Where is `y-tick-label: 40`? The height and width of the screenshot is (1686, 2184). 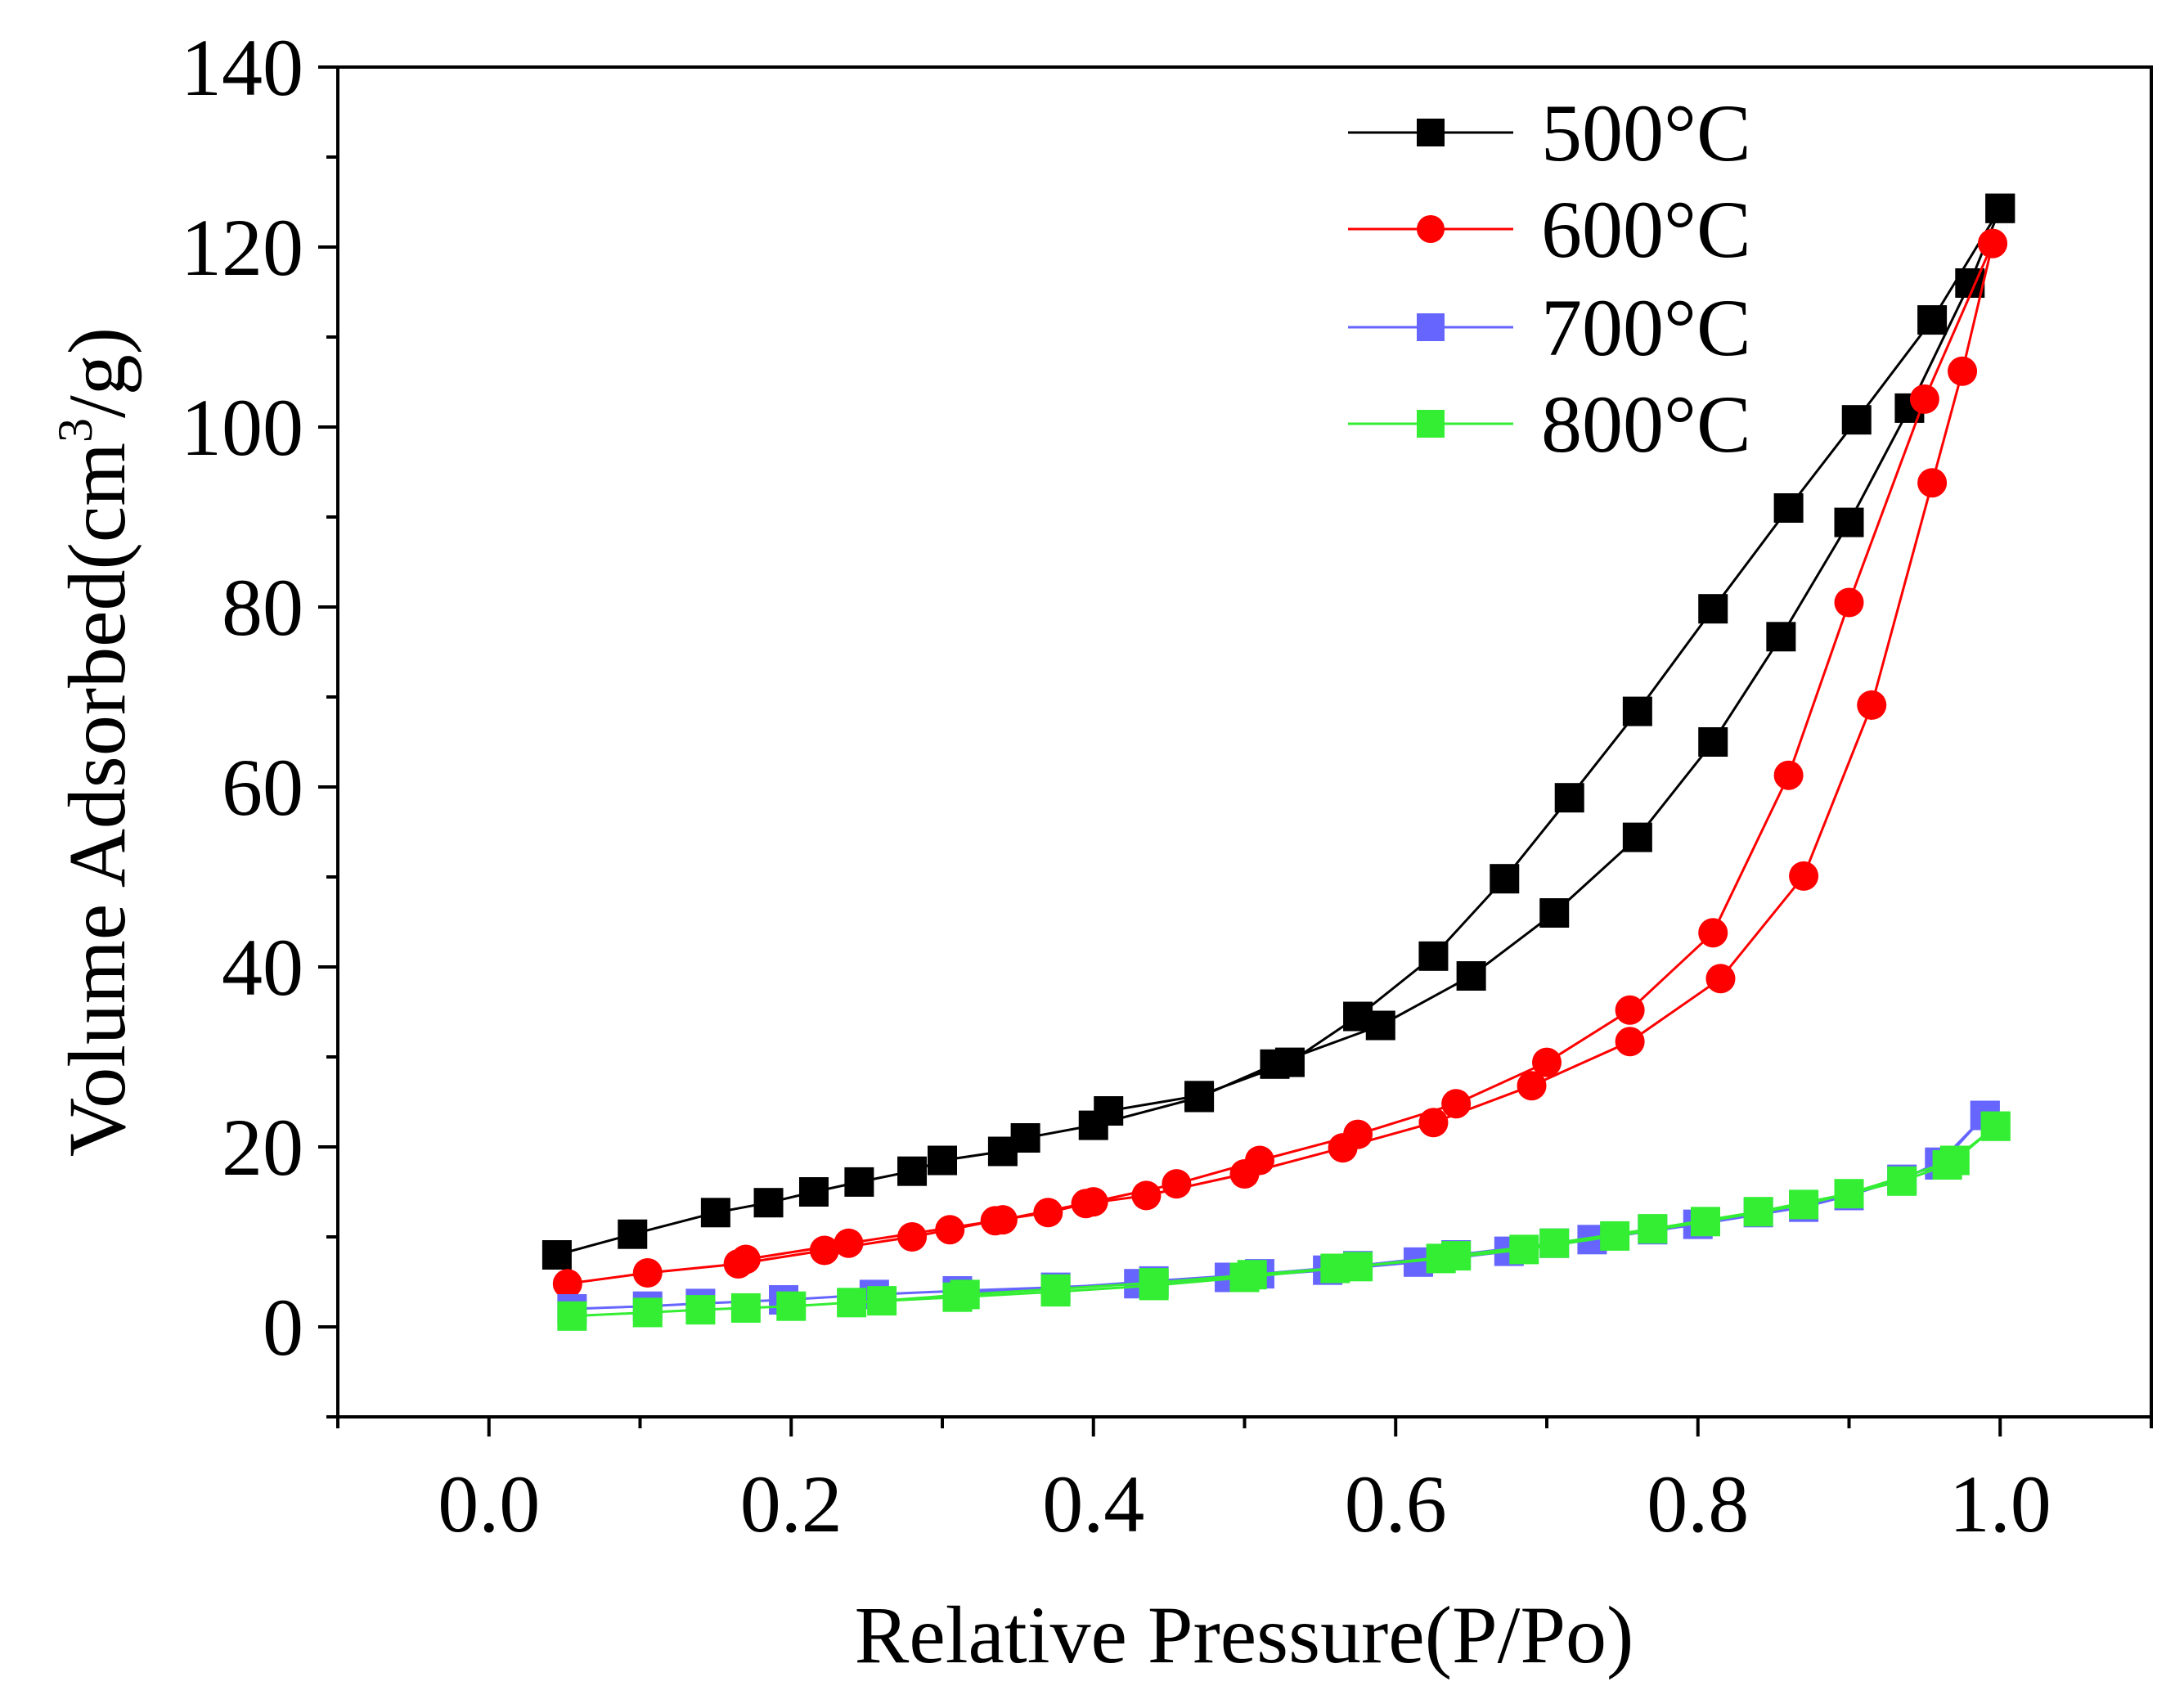
y-tick-label: 40 is located at coordinates (262, 967).